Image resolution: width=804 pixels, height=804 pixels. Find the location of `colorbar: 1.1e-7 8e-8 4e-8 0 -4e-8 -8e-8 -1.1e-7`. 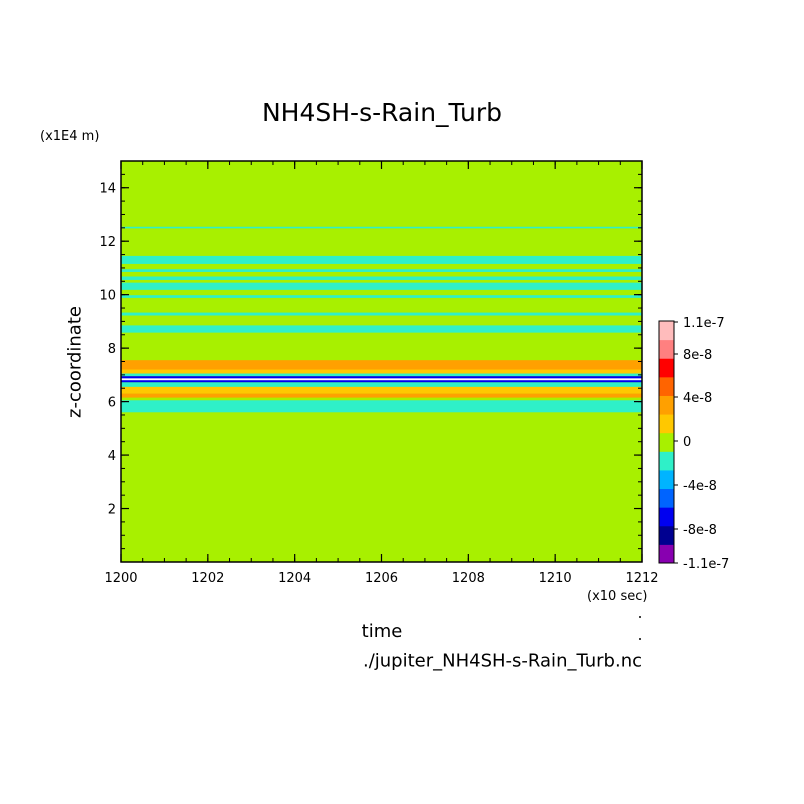

colorbar: 1.1e-7 8e-8 4e-8 0 -4e-8 -8e-8 -1.1e-7 is located at coordinates (693, 444).